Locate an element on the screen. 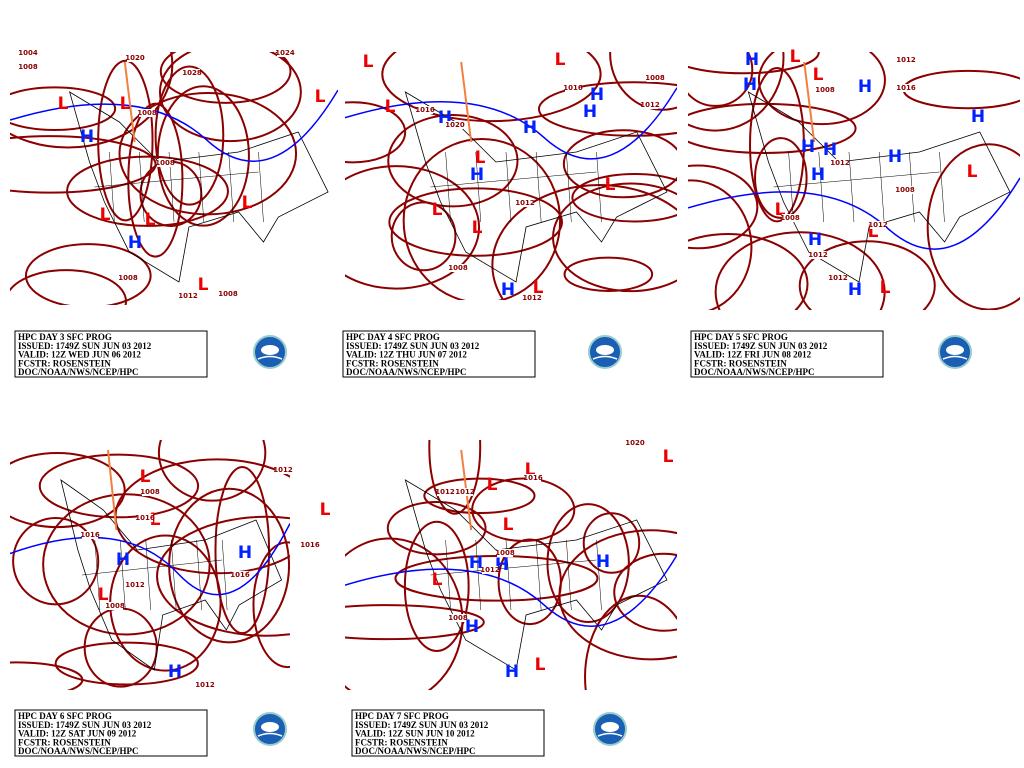  isobar-label: 1028 is located at coordinates (192, 73).